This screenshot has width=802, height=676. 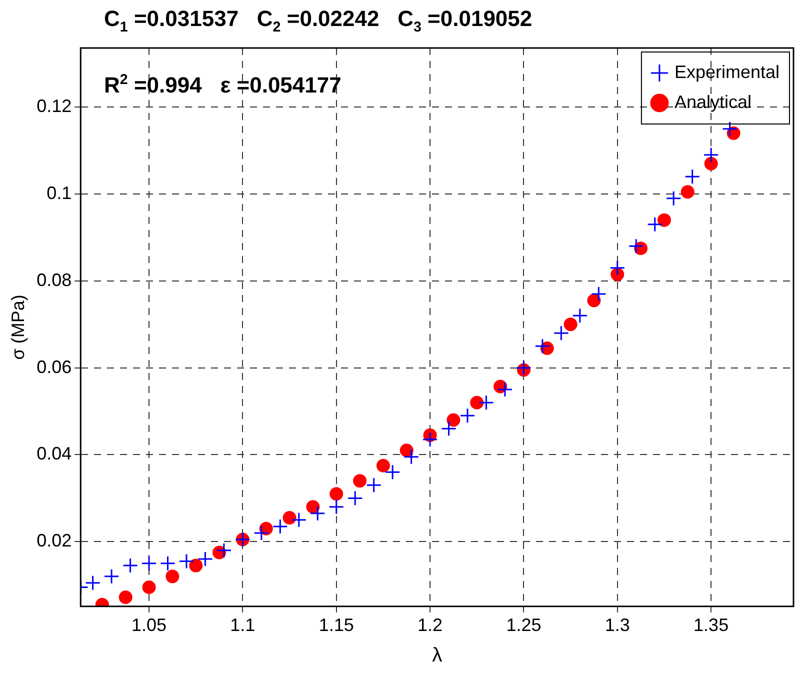 I want to click on x-tick-label: 1.25, so click(x=524, y=625).